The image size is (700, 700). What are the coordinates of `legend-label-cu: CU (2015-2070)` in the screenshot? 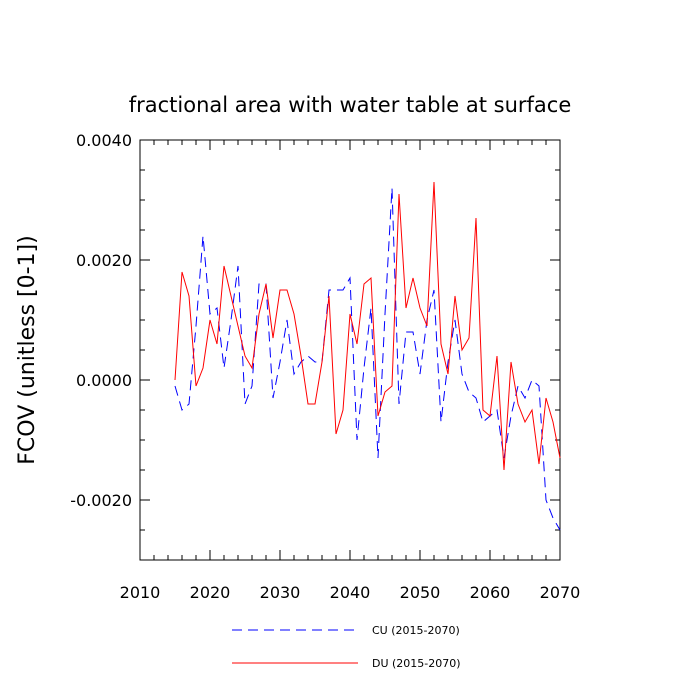 It's located at (416, 630).